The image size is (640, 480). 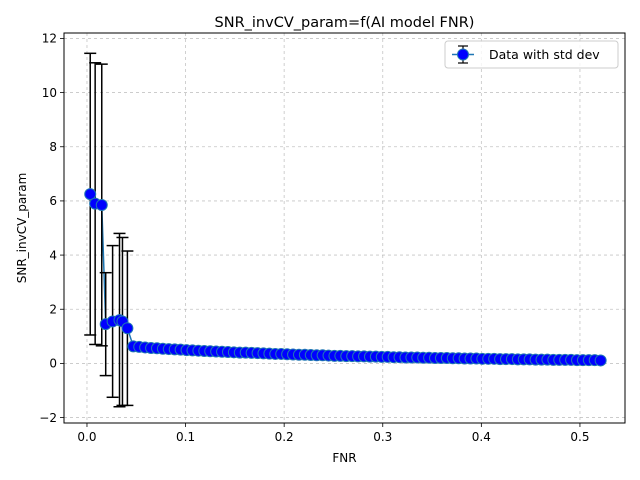 I want to click on y-tick-label: 10, so click(x=49, y=93).